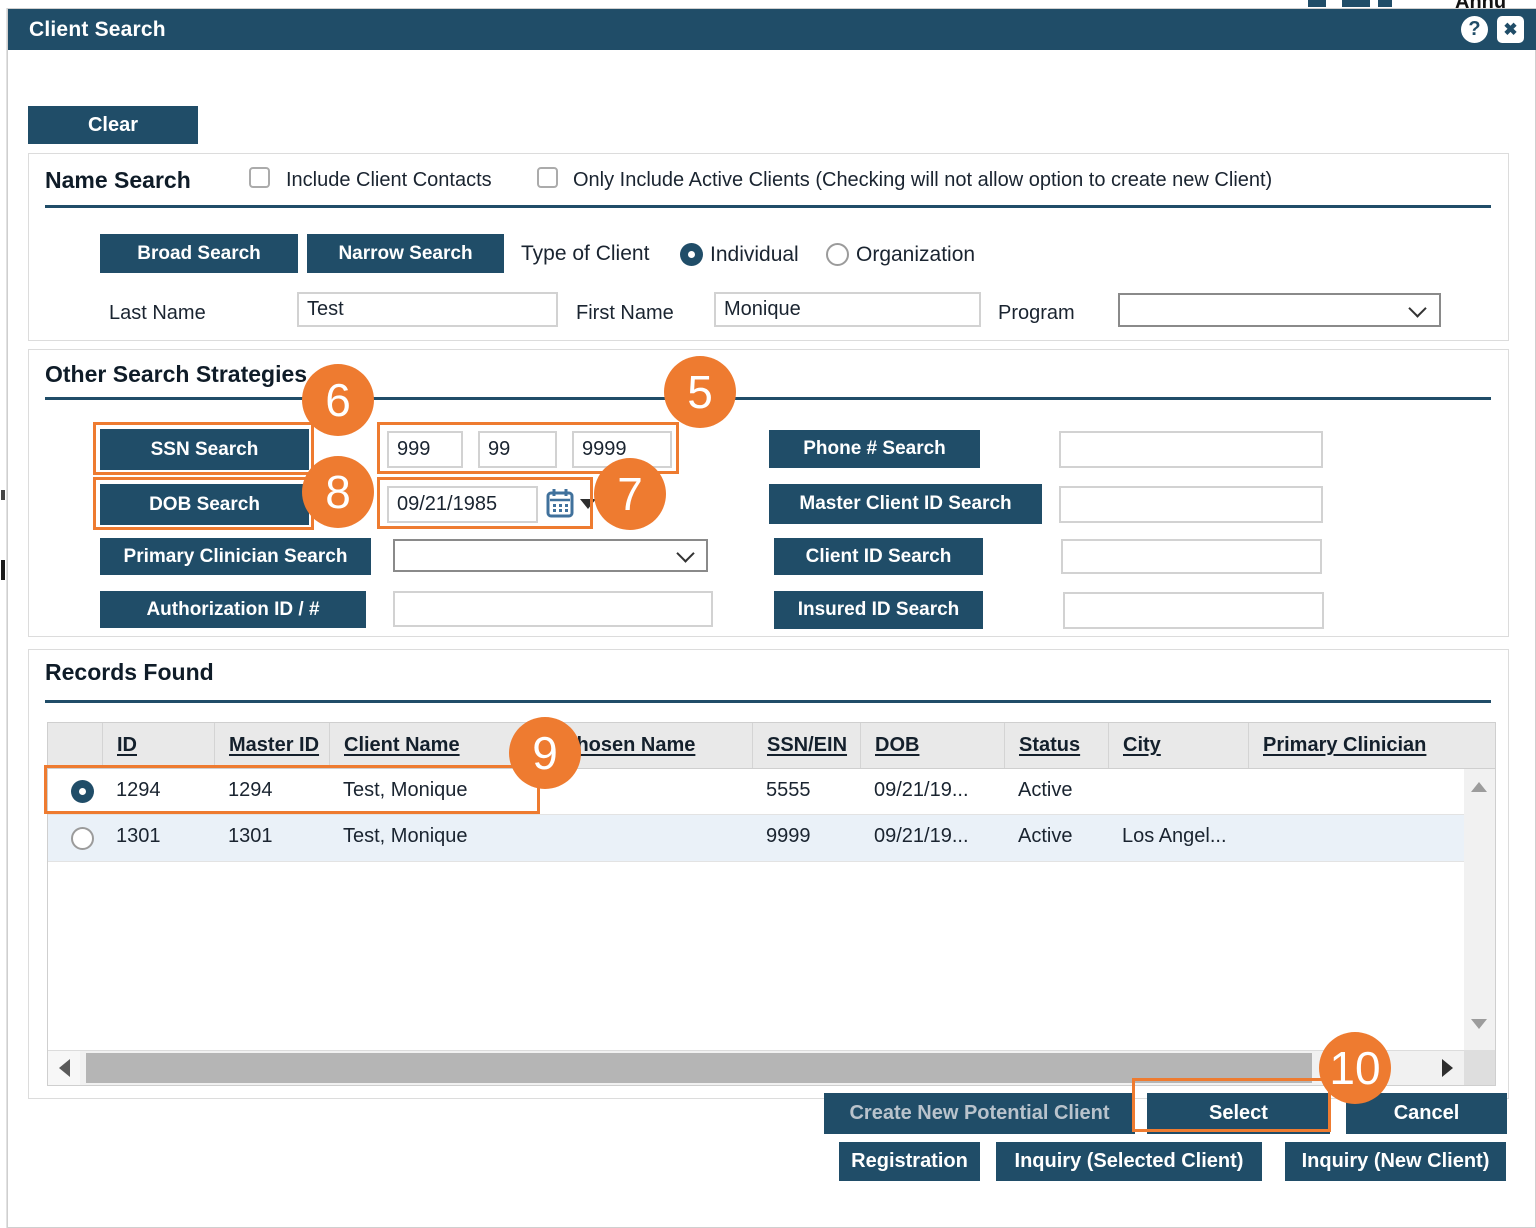 Image resolution: width=1536 pixels, height=1228 pixels. What do you see at coordinates (1356, 745) in the screenshot?
I see `header-primary-clinician: Primary Clinician` at bounding box center [1356, 745].